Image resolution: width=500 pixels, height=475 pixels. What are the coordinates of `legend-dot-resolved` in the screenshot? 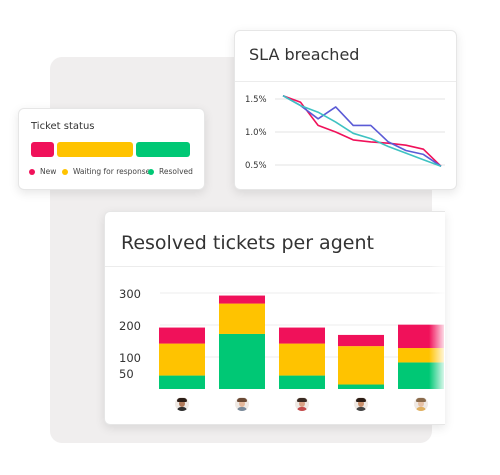 It's located at (151, 171).